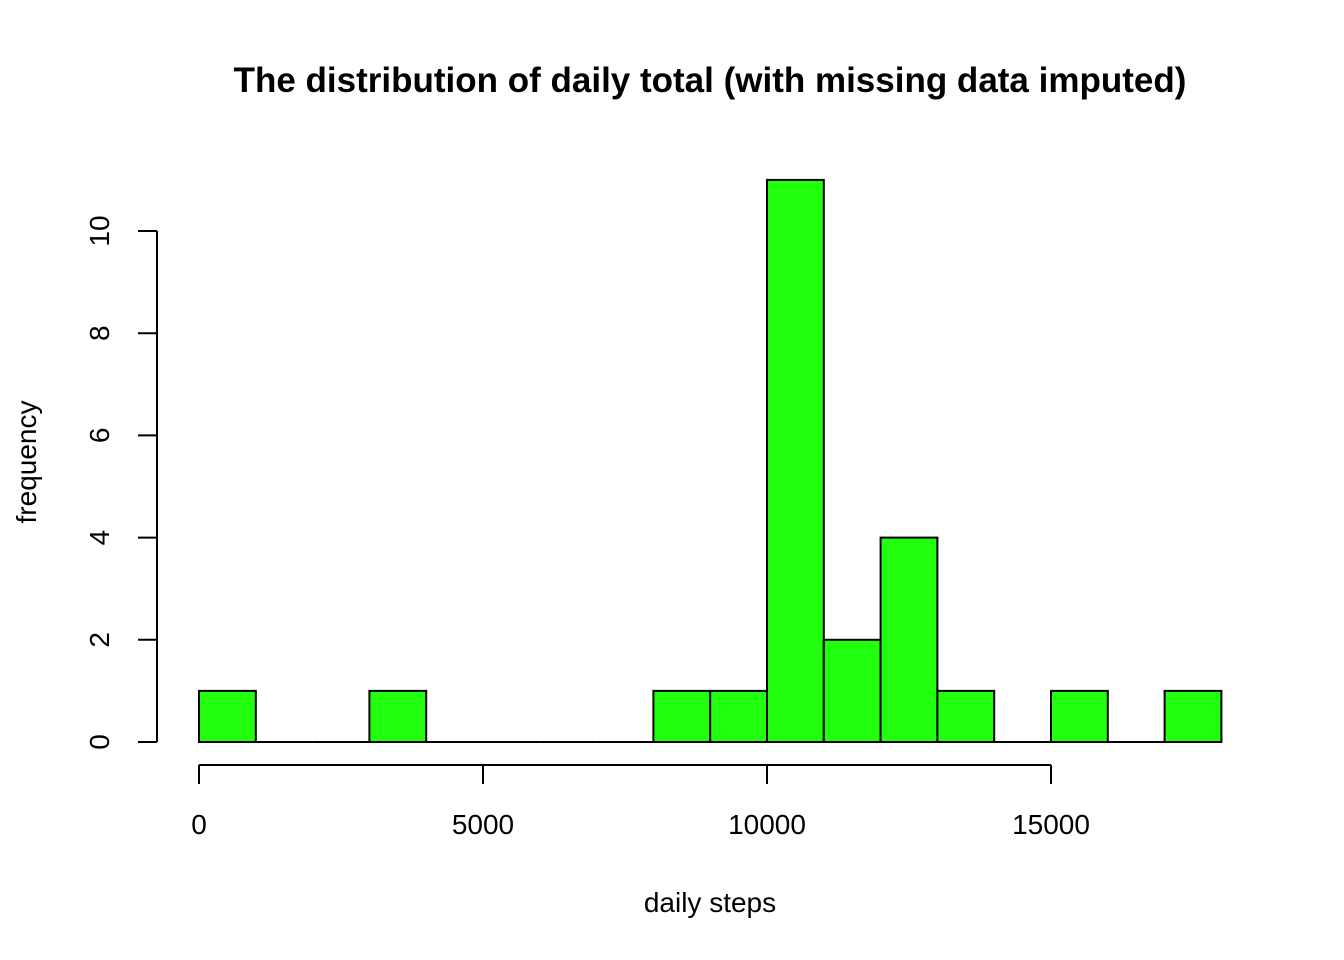 This screenshot has width=1344, height=960. Describe the element at coordinates (99, 230) in the screenshot. I see `y-tick-label: 10` at that location.